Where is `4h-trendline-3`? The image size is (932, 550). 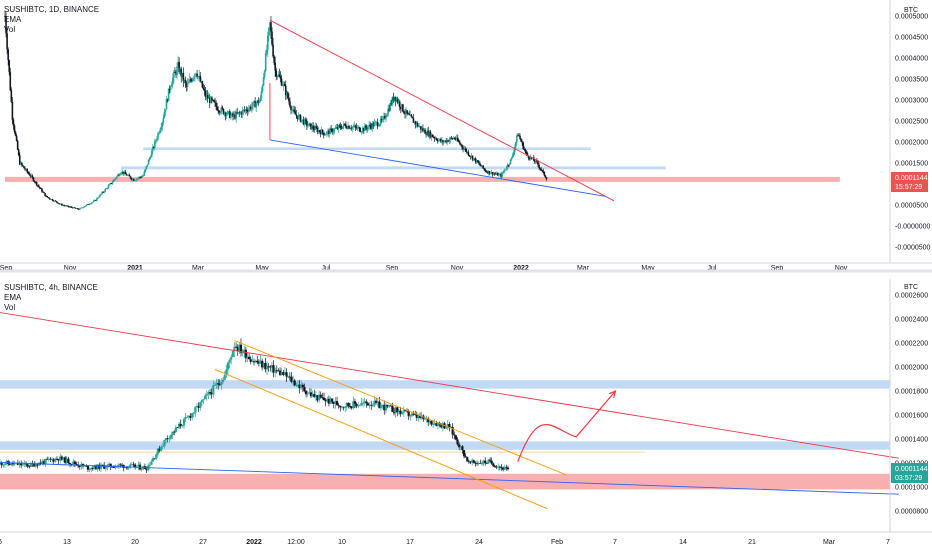
4h-trendline-3 is located at coordinates (381, 439).